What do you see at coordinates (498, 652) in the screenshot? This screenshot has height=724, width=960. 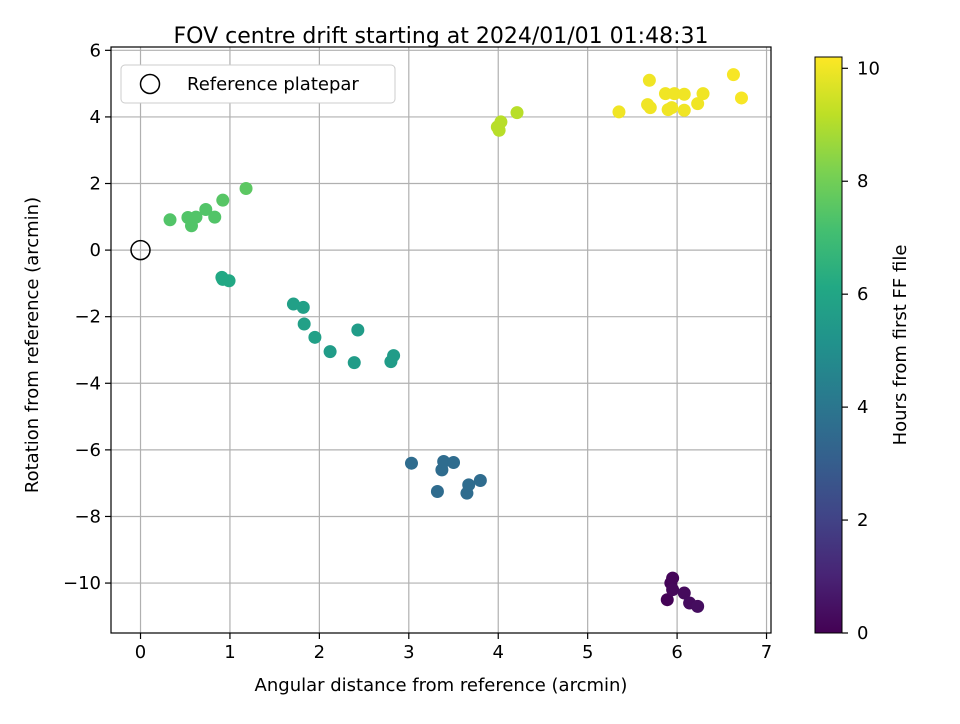 I see `x-tick-label: 4` at bounding box center [498, 652].